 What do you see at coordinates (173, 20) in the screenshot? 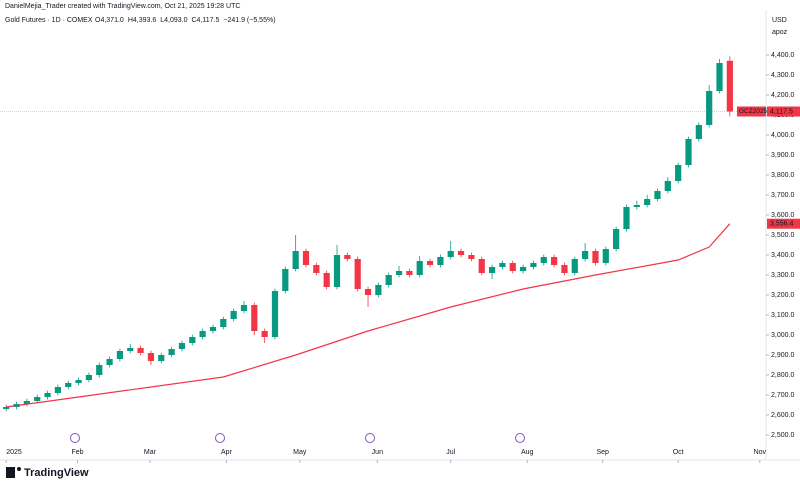
I see `ohlc-value: L4,093.0` at bounding box center [173, 20].